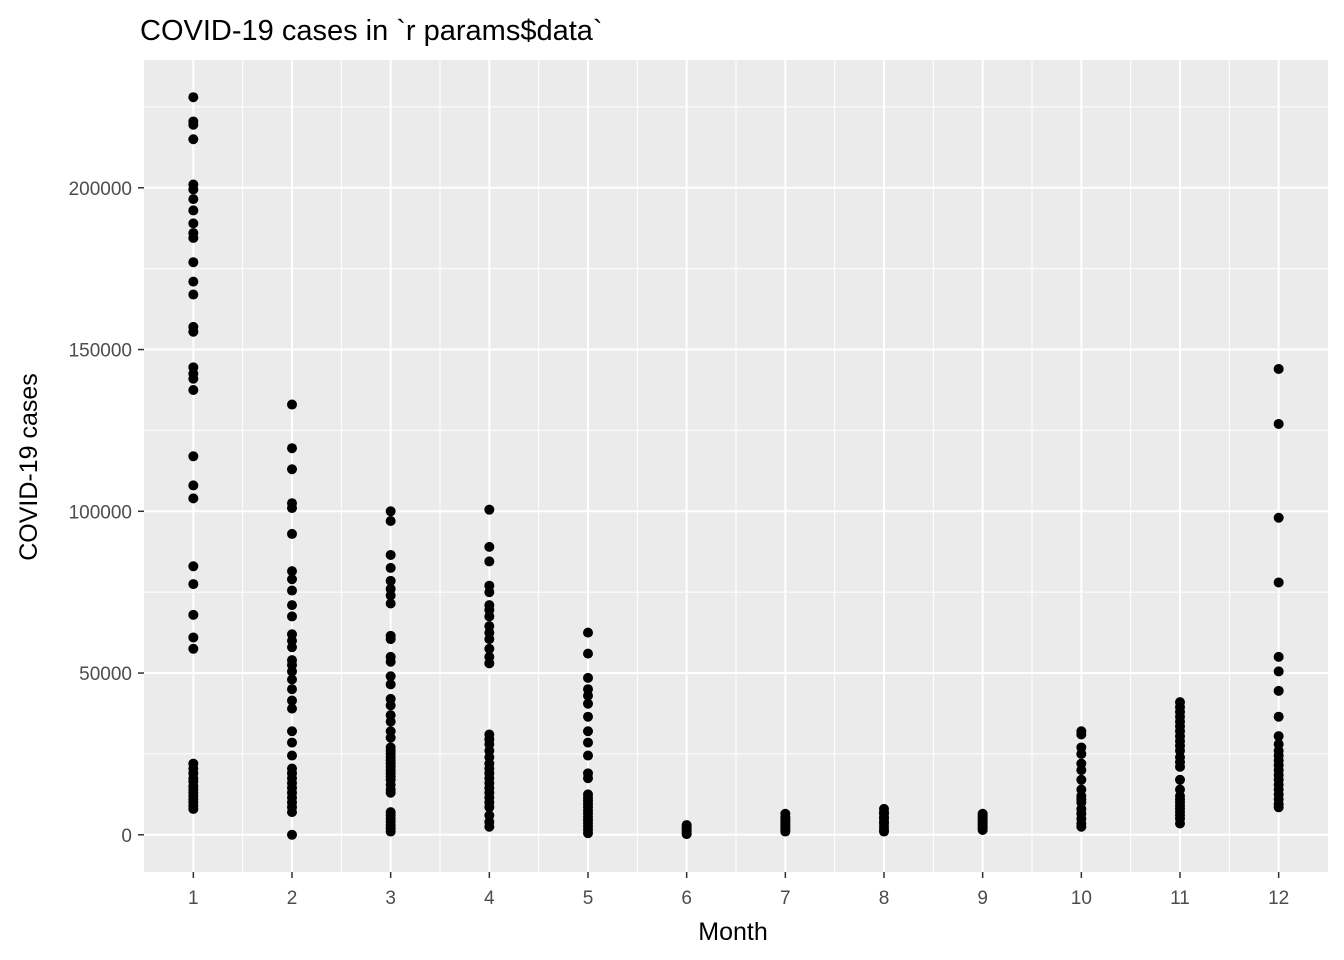 This screenshot has width=1344, height=960. I want to click on x-tick-label: 6, so click(686, 898).